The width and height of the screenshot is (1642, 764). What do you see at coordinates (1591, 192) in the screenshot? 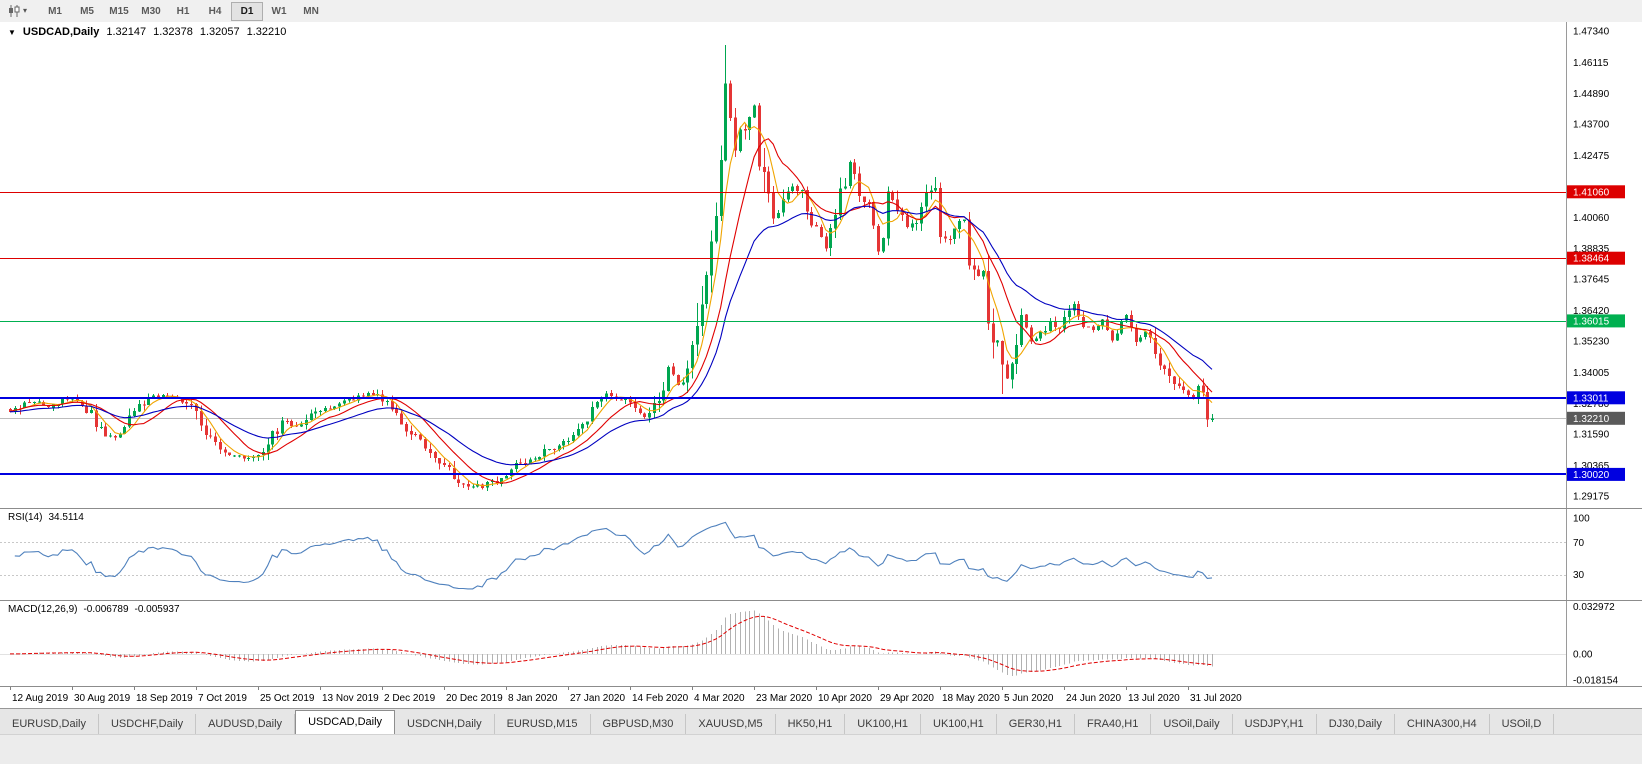
I see `svg-text: 1.41060` at bounding box center [1591, 192].